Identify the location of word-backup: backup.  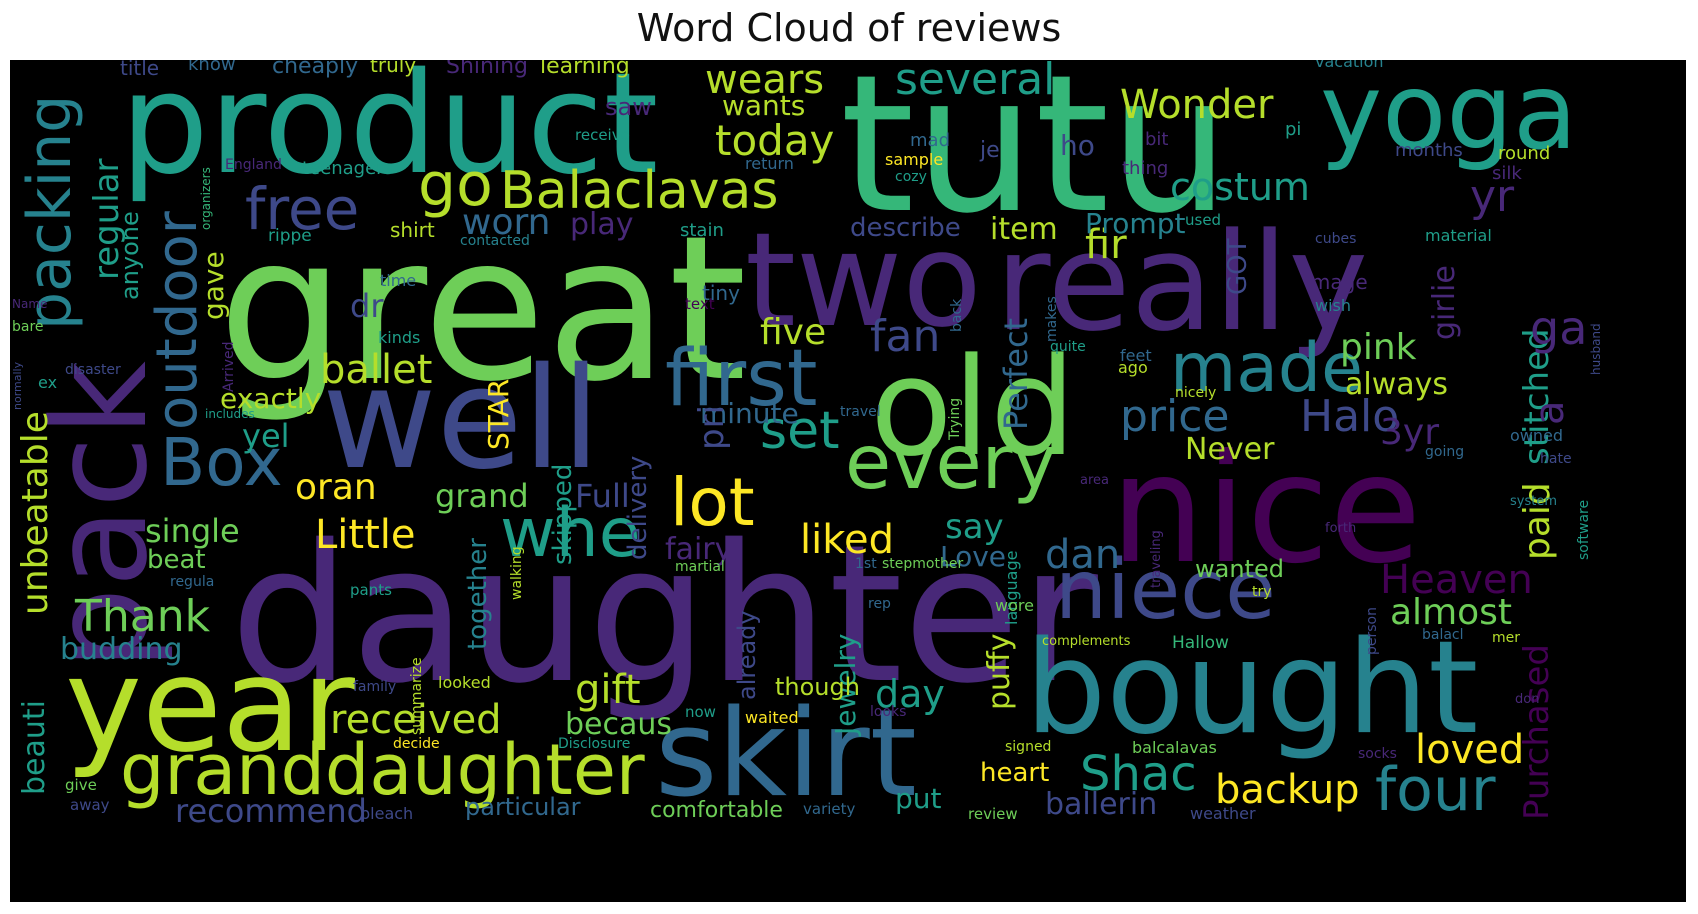
(1287, 790).